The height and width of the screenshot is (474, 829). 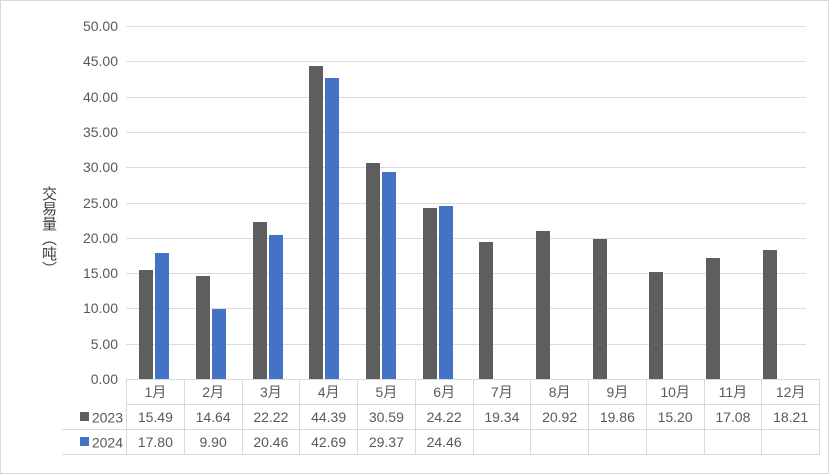 I want to click on y-axis-tick-label: 0.00, so click(x=104, y=379).